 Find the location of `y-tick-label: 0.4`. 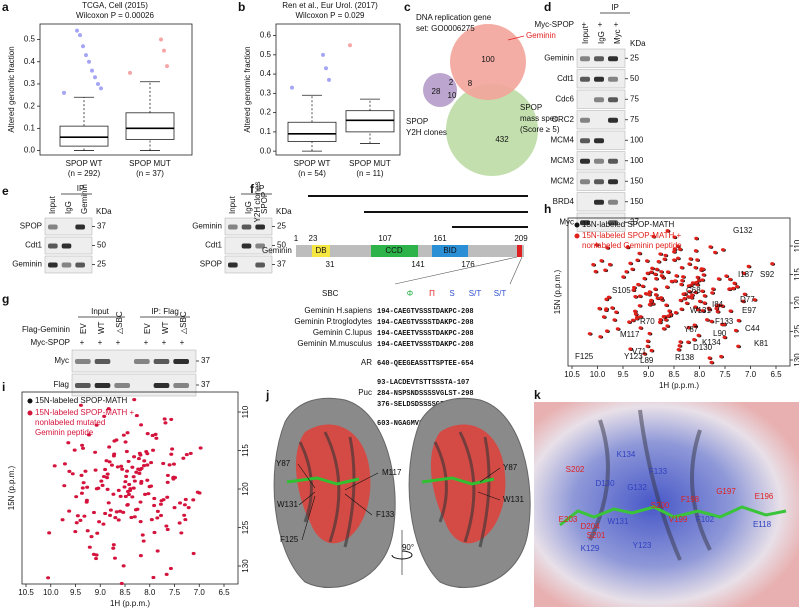

y-tick-label: 0.4 is located at coordinates (30, 61).